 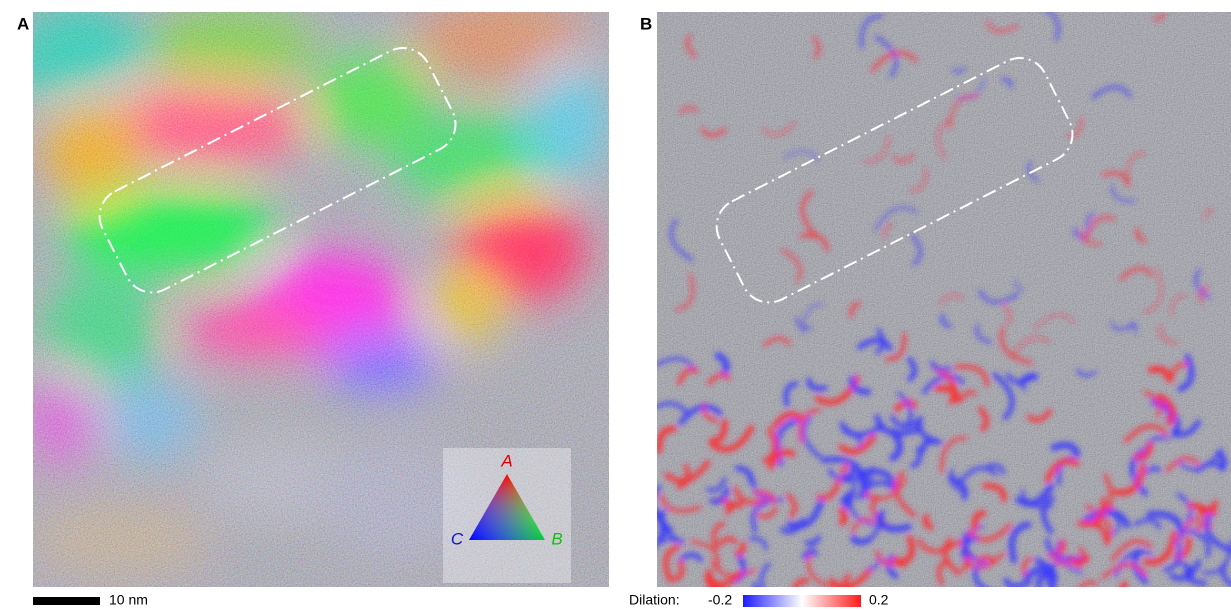 I want to click on scale-bar, so click(x=66, y=601).